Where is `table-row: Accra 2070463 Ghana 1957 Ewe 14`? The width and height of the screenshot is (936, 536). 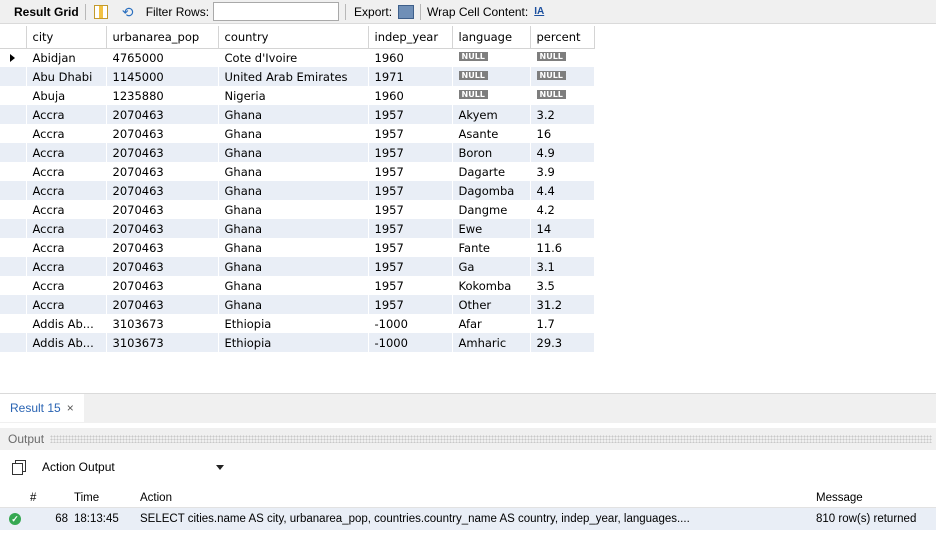 table-row: Accra 2070463 Ghana 1957 Ewe 14 is located at coordinates (297, 228).